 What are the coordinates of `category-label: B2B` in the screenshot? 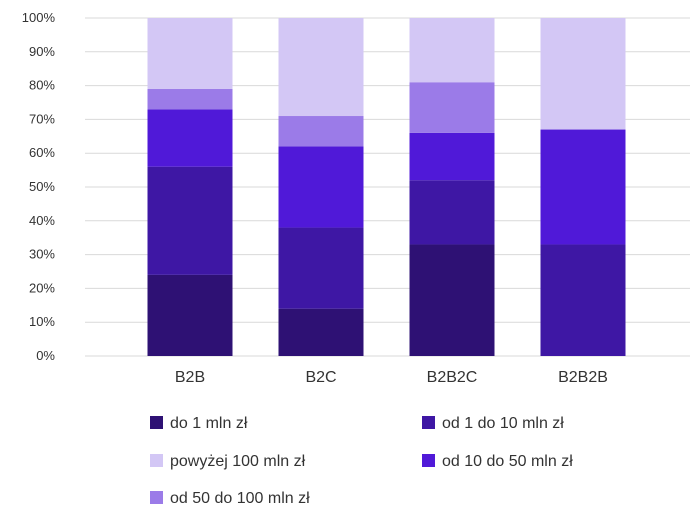 It's located at (190, 377).